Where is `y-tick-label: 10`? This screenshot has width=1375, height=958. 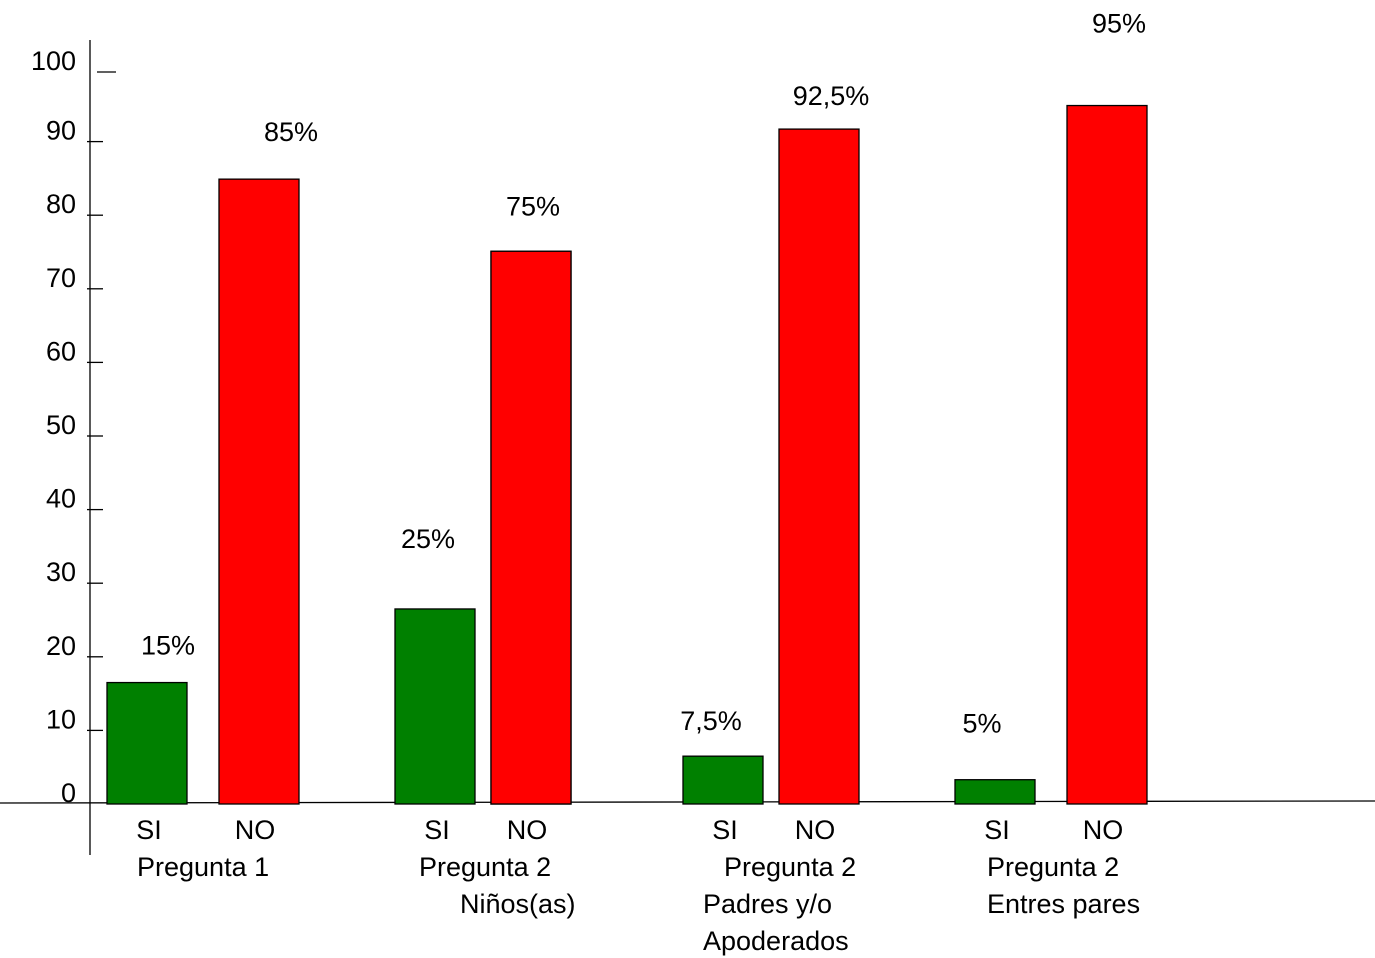 y-tick-label: 10 is located at coordinates (61, 719).